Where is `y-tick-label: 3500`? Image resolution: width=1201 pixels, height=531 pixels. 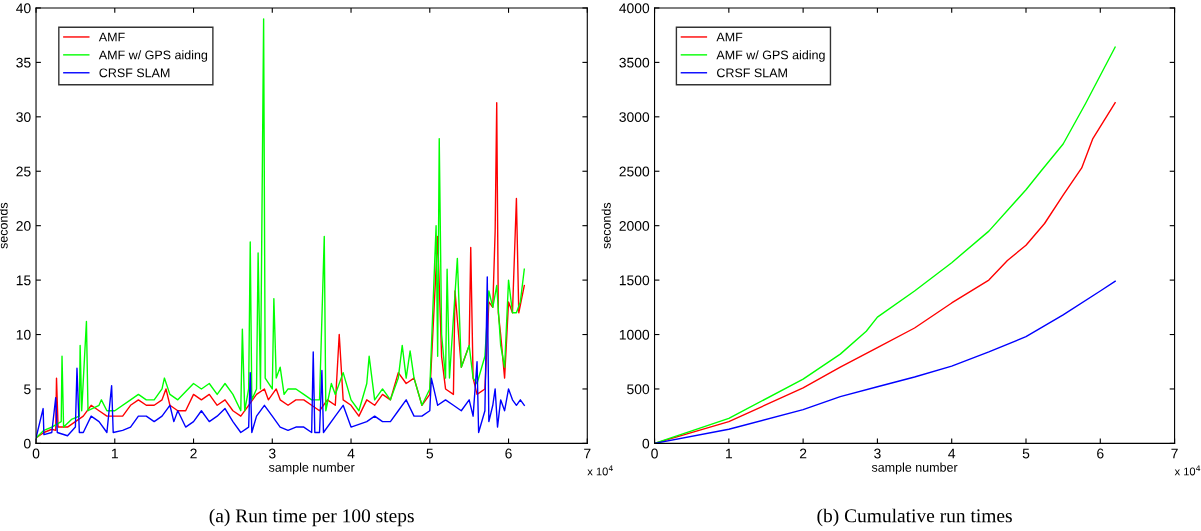
y-tick-label: 3500 is located at coordinates (634, 62).